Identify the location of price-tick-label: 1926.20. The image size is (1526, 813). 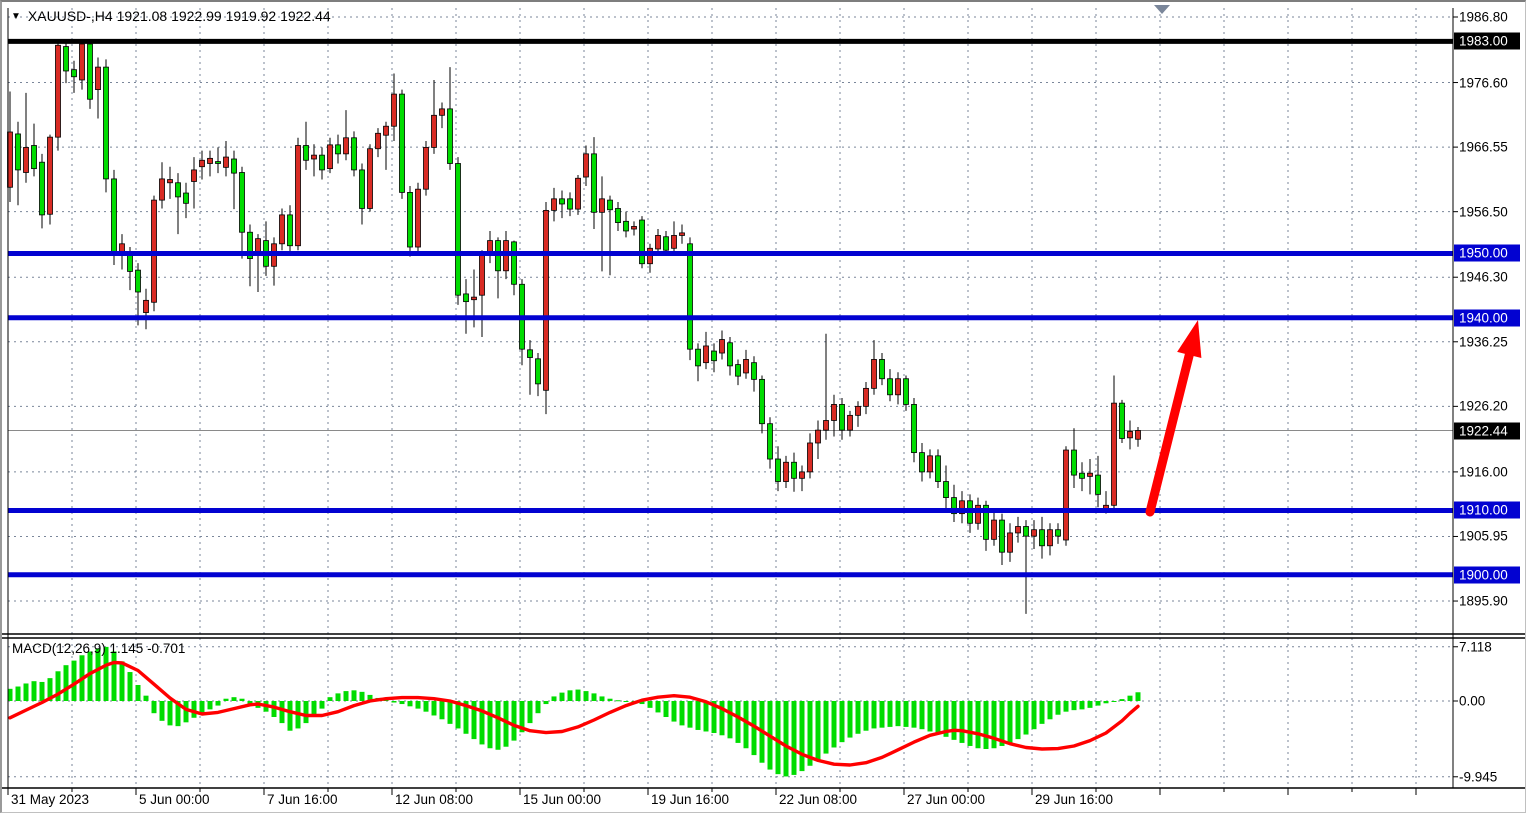
(1483, 406).